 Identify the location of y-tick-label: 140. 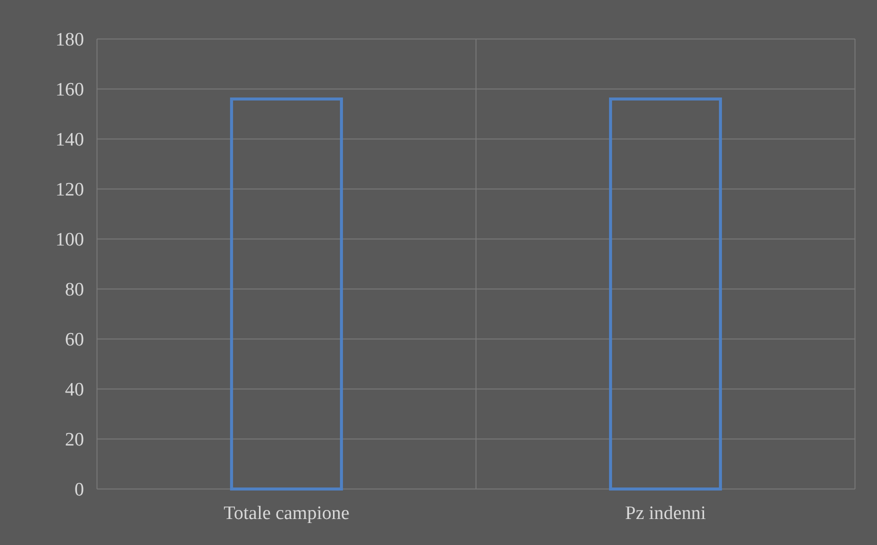
(70, 140).